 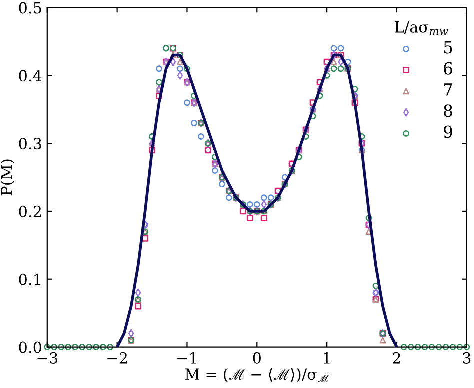 What do you see at coordinates (257, 358) in the screenshot?
I see `x-tick-label: 0` at bounding box center [257, 358].